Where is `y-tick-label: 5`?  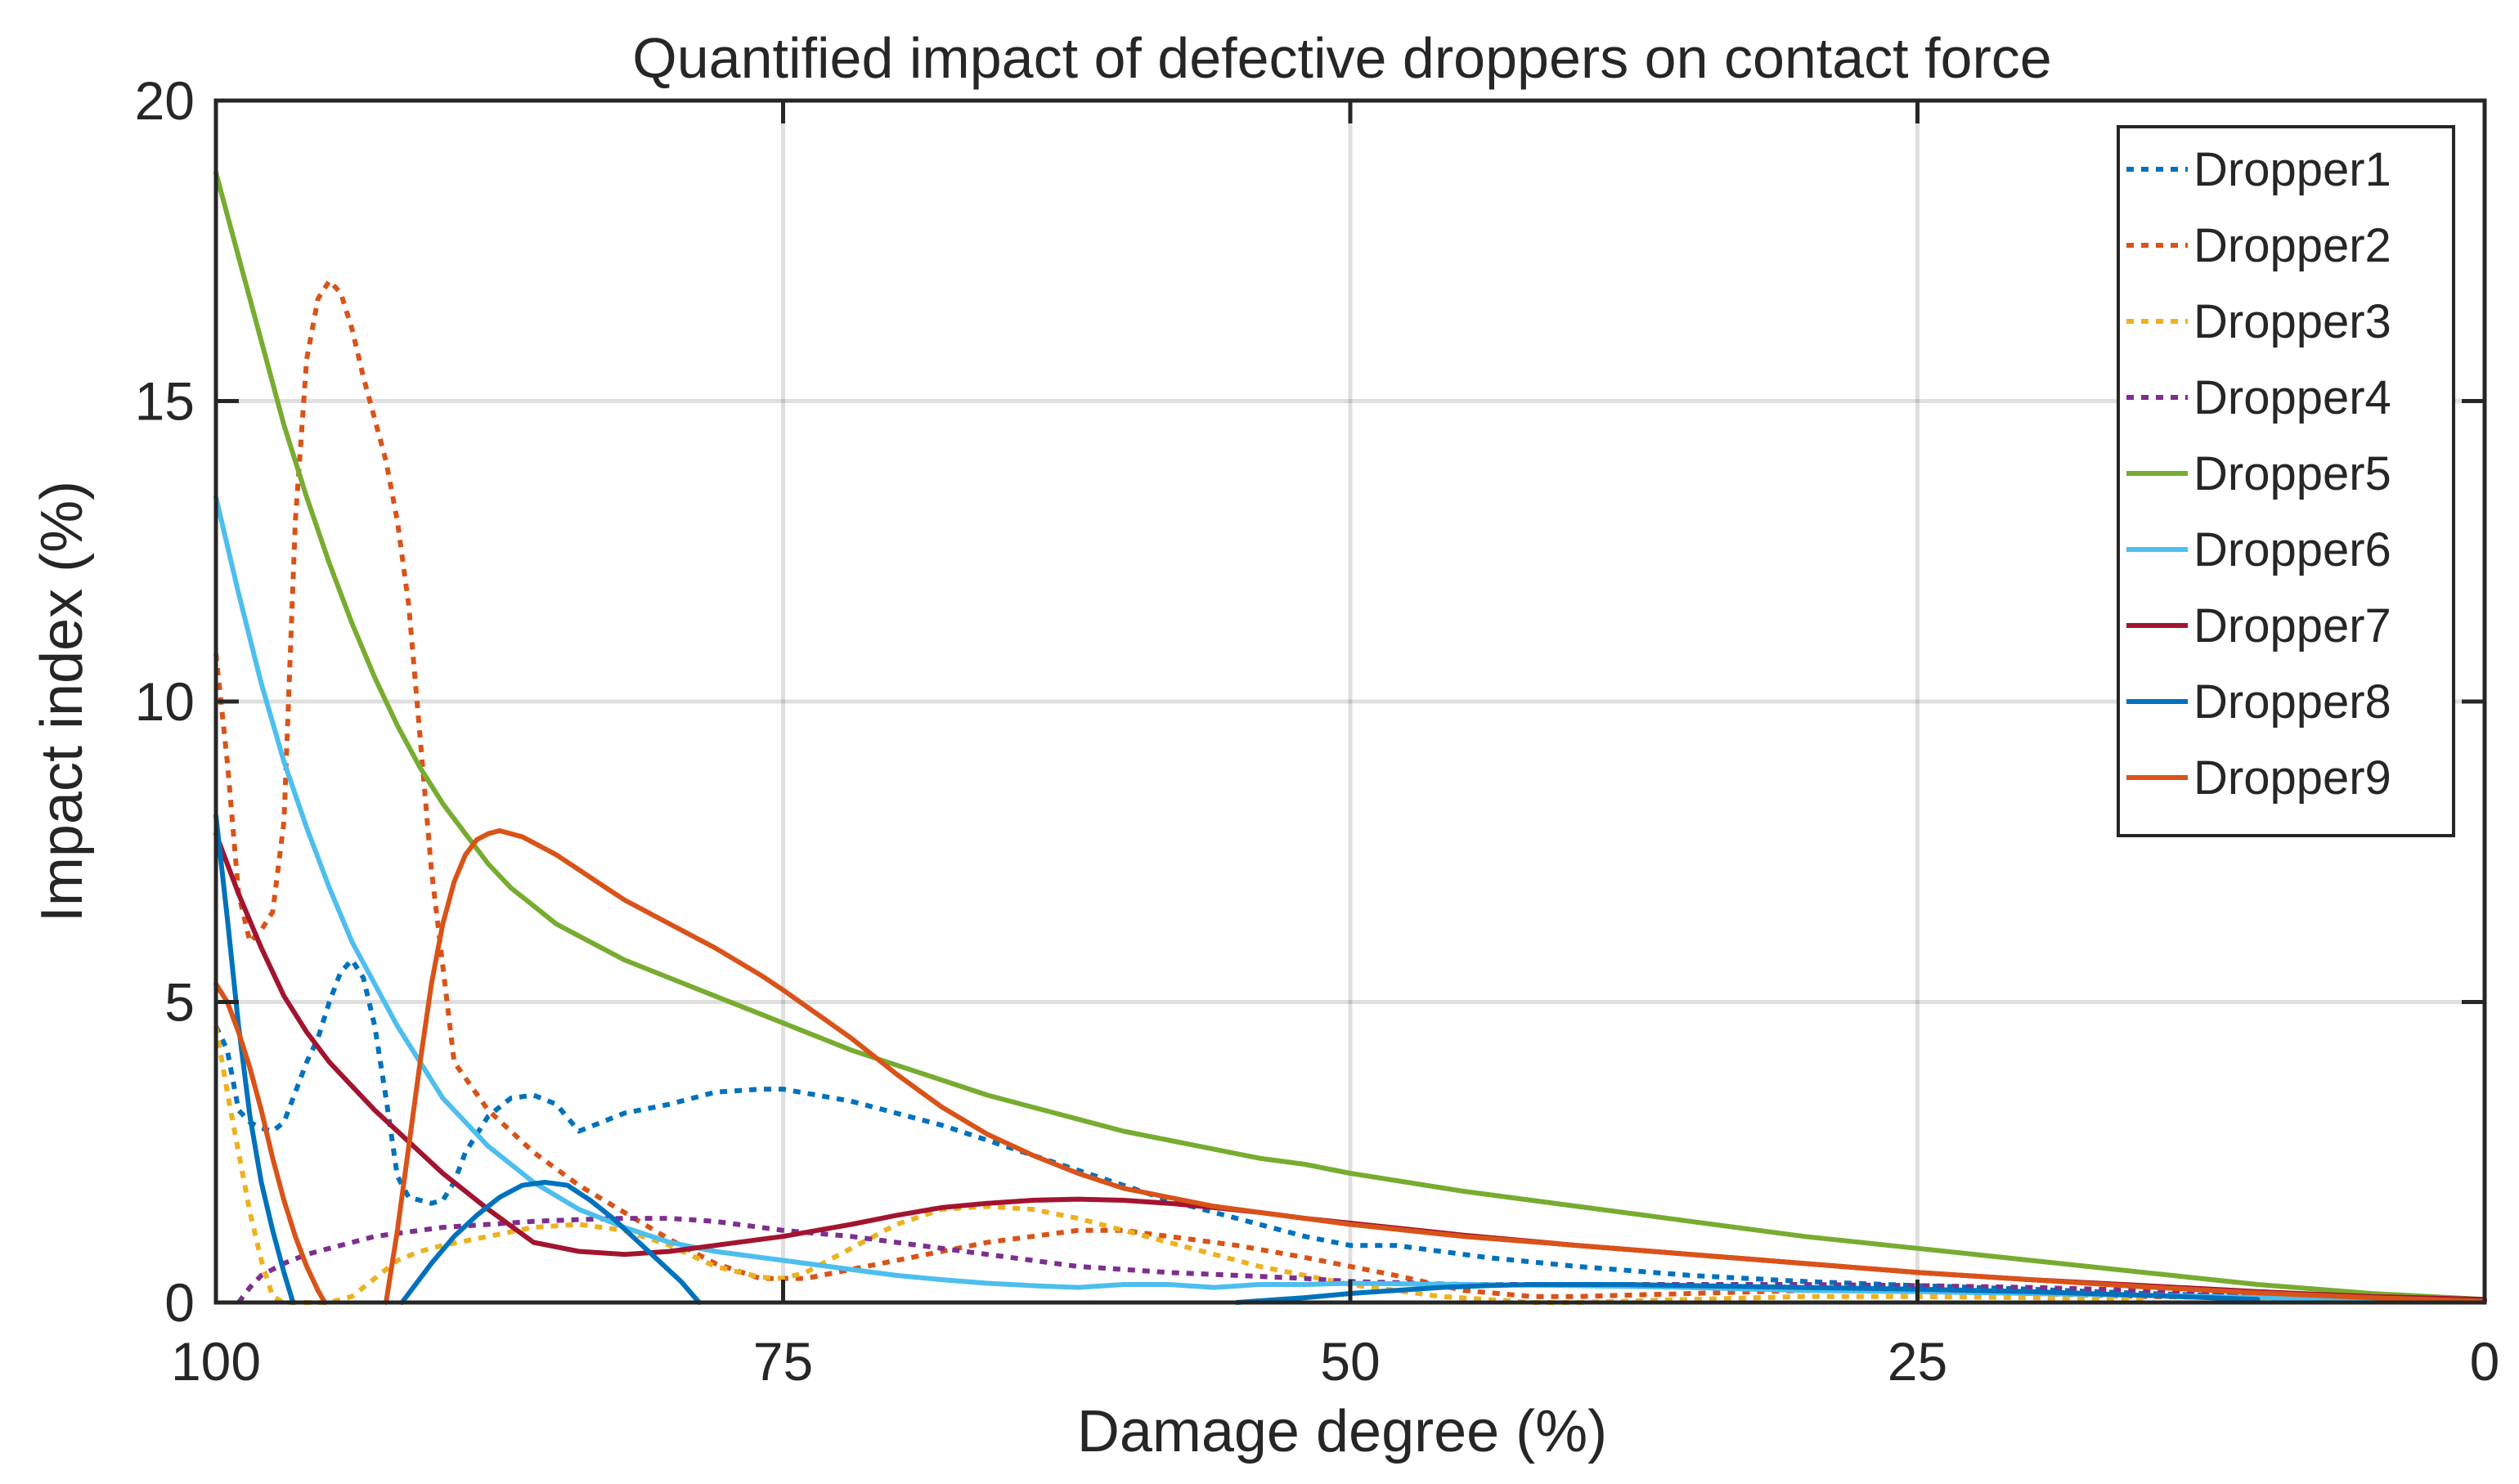 y-tick-label: 5 is located at coordinates (179, 1002).